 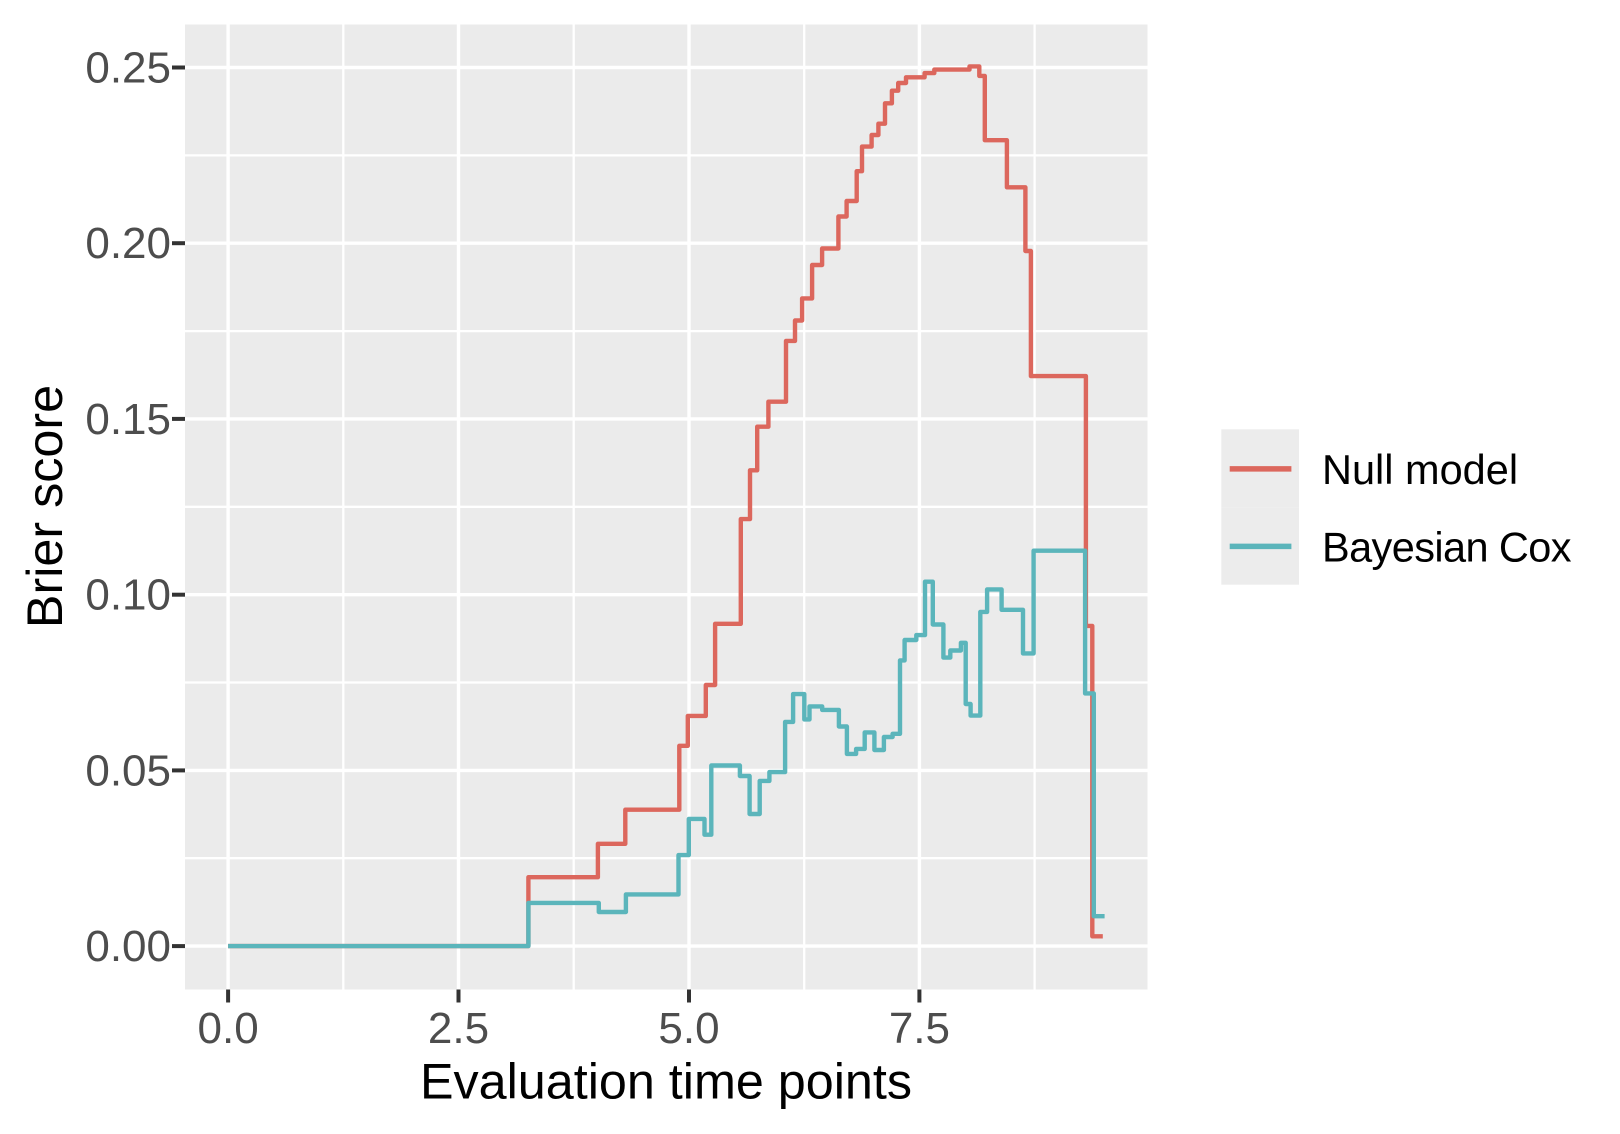 What do you see at coordinates (128, 419) in the screenshot?
I see `svg-text: 0.15` at bounding box center [128, 419].